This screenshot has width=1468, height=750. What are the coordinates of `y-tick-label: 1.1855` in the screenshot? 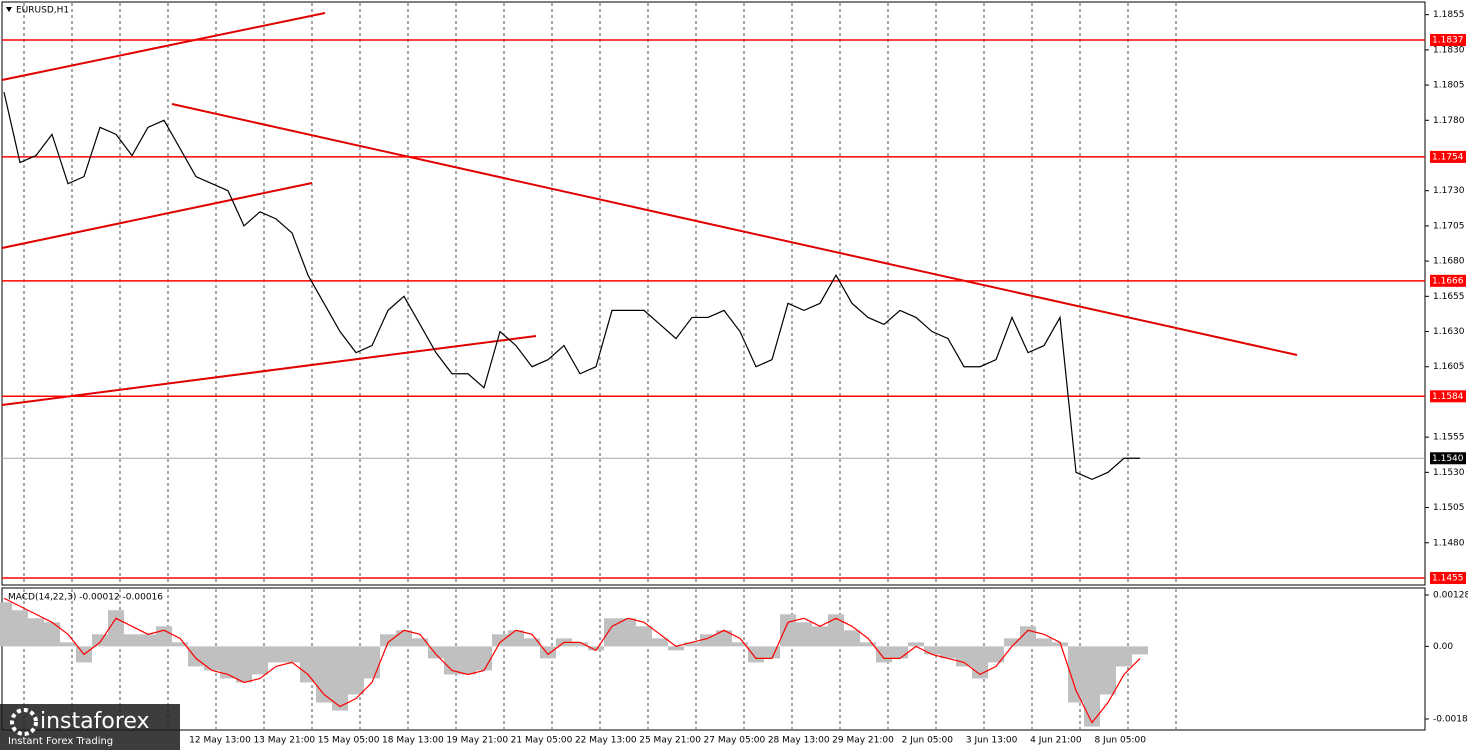 It's located at (1449, 15).